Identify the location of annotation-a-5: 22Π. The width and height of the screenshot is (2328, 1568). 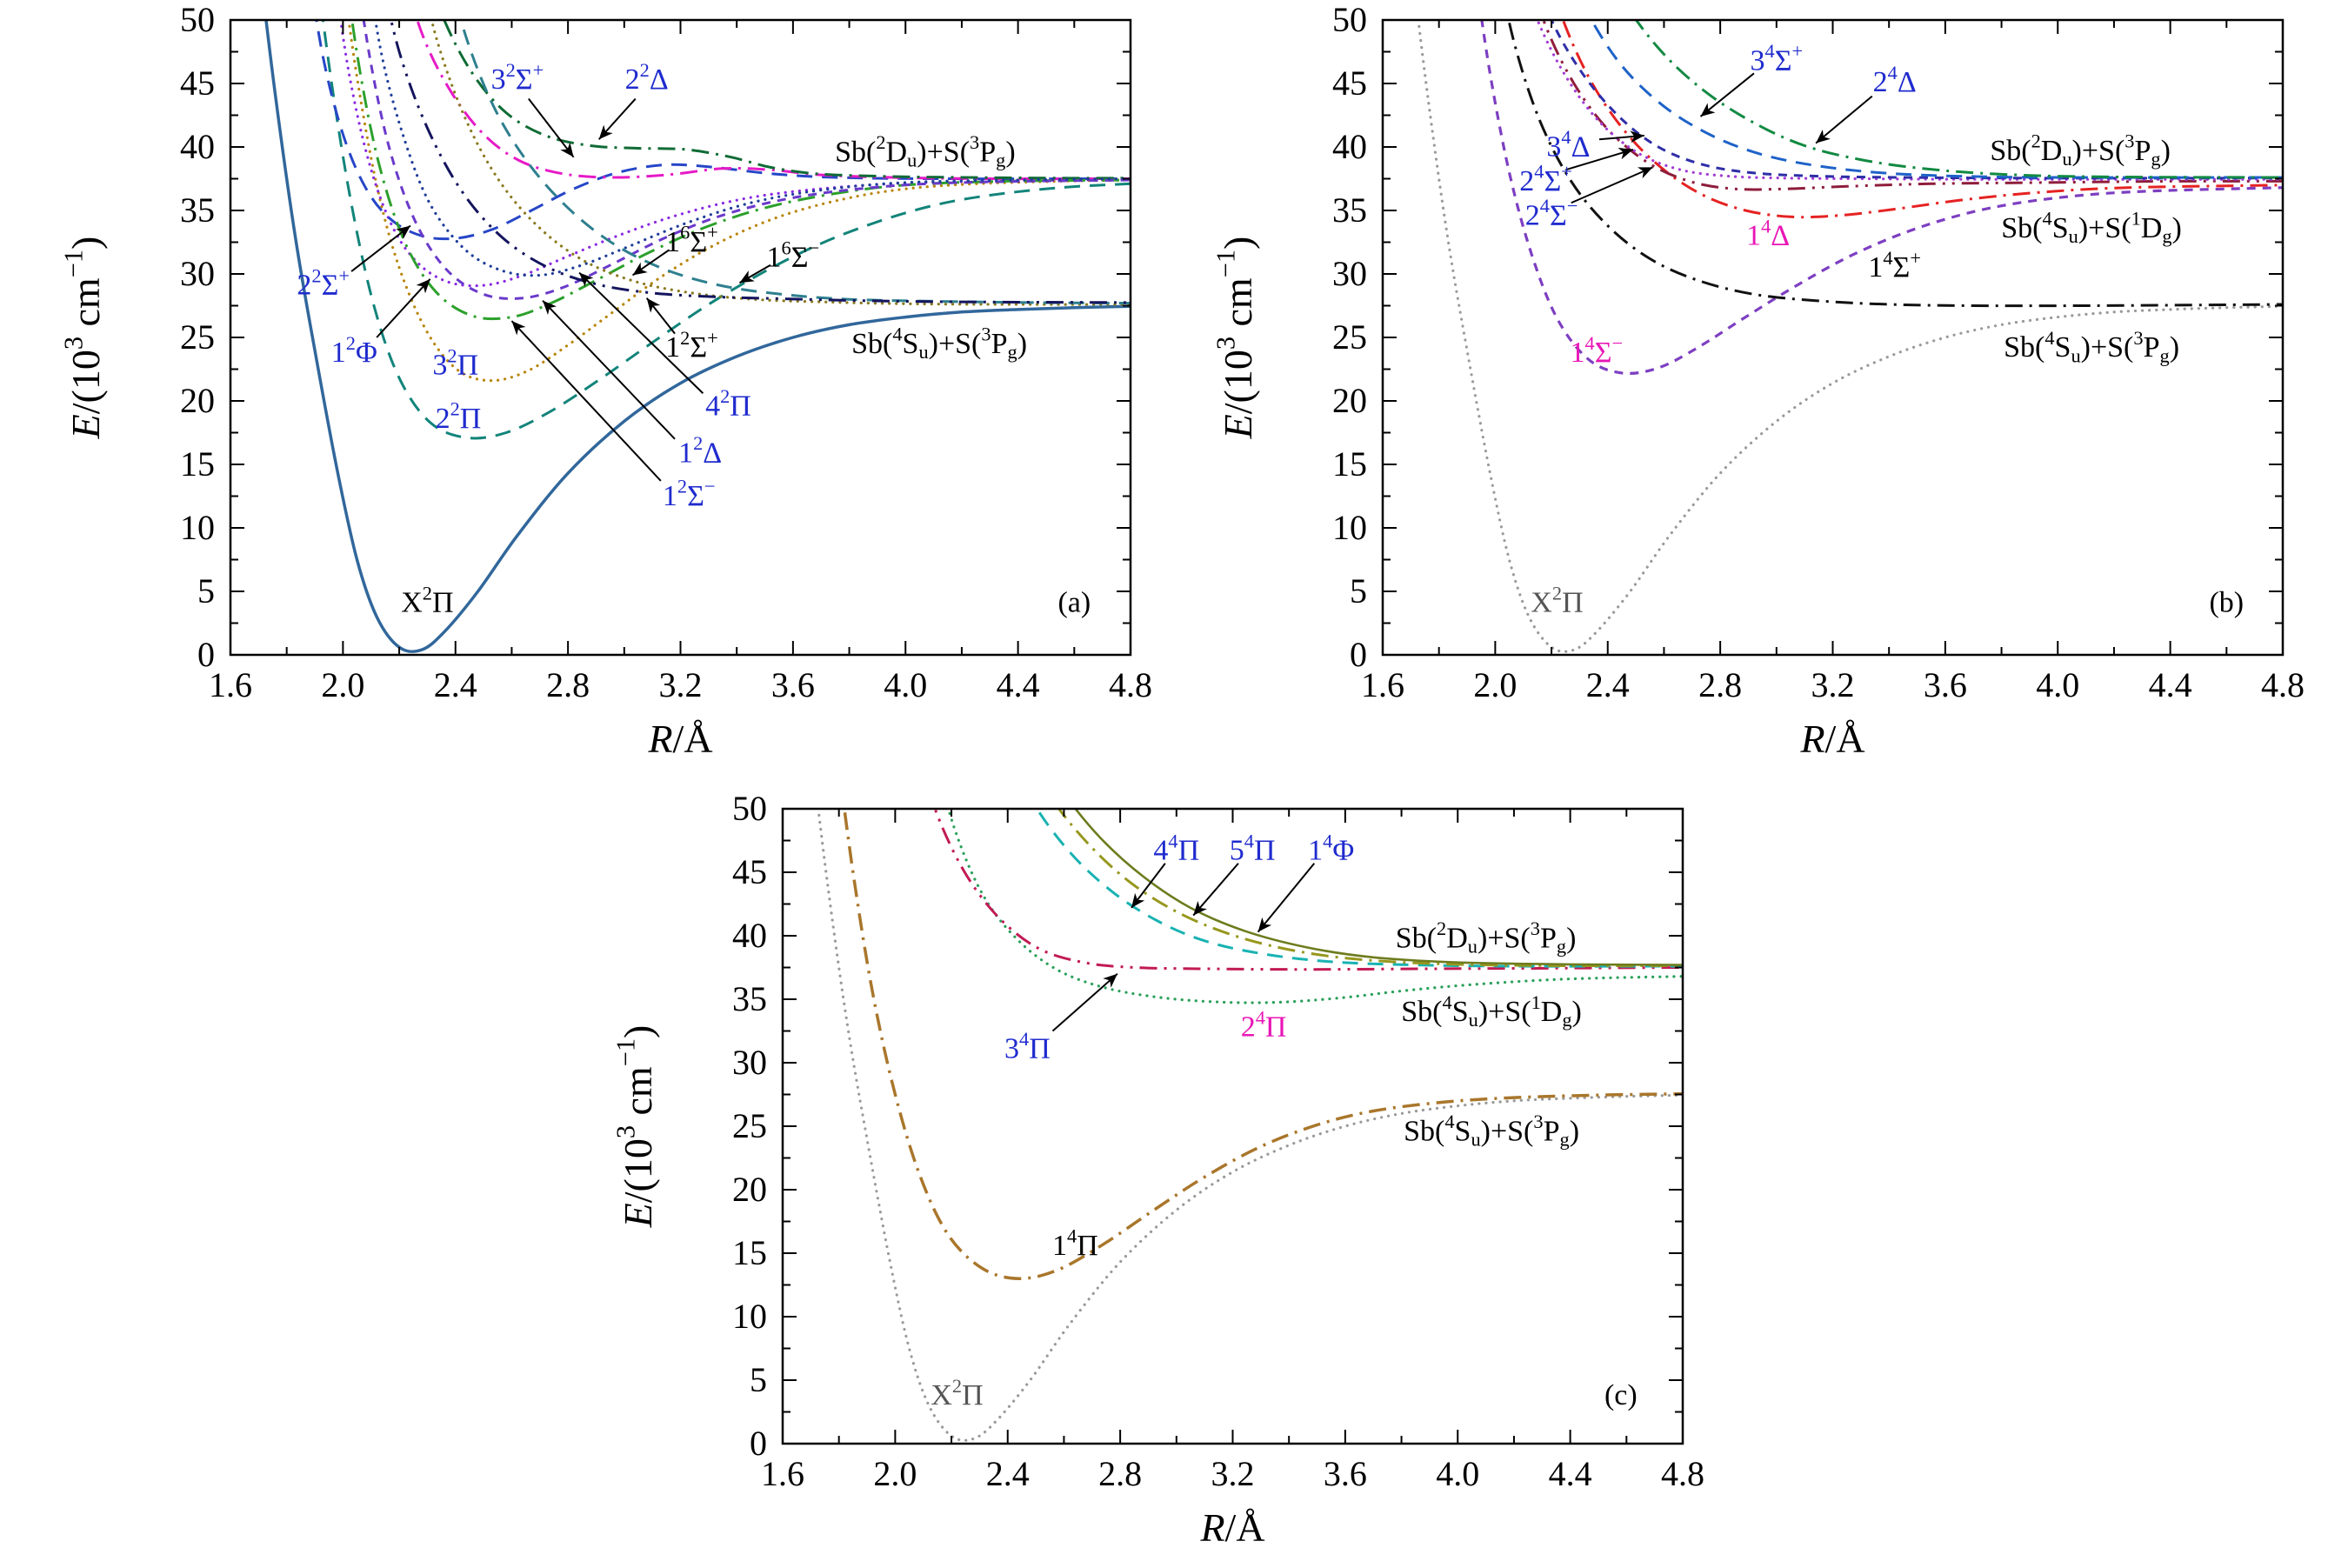
(459, 416).